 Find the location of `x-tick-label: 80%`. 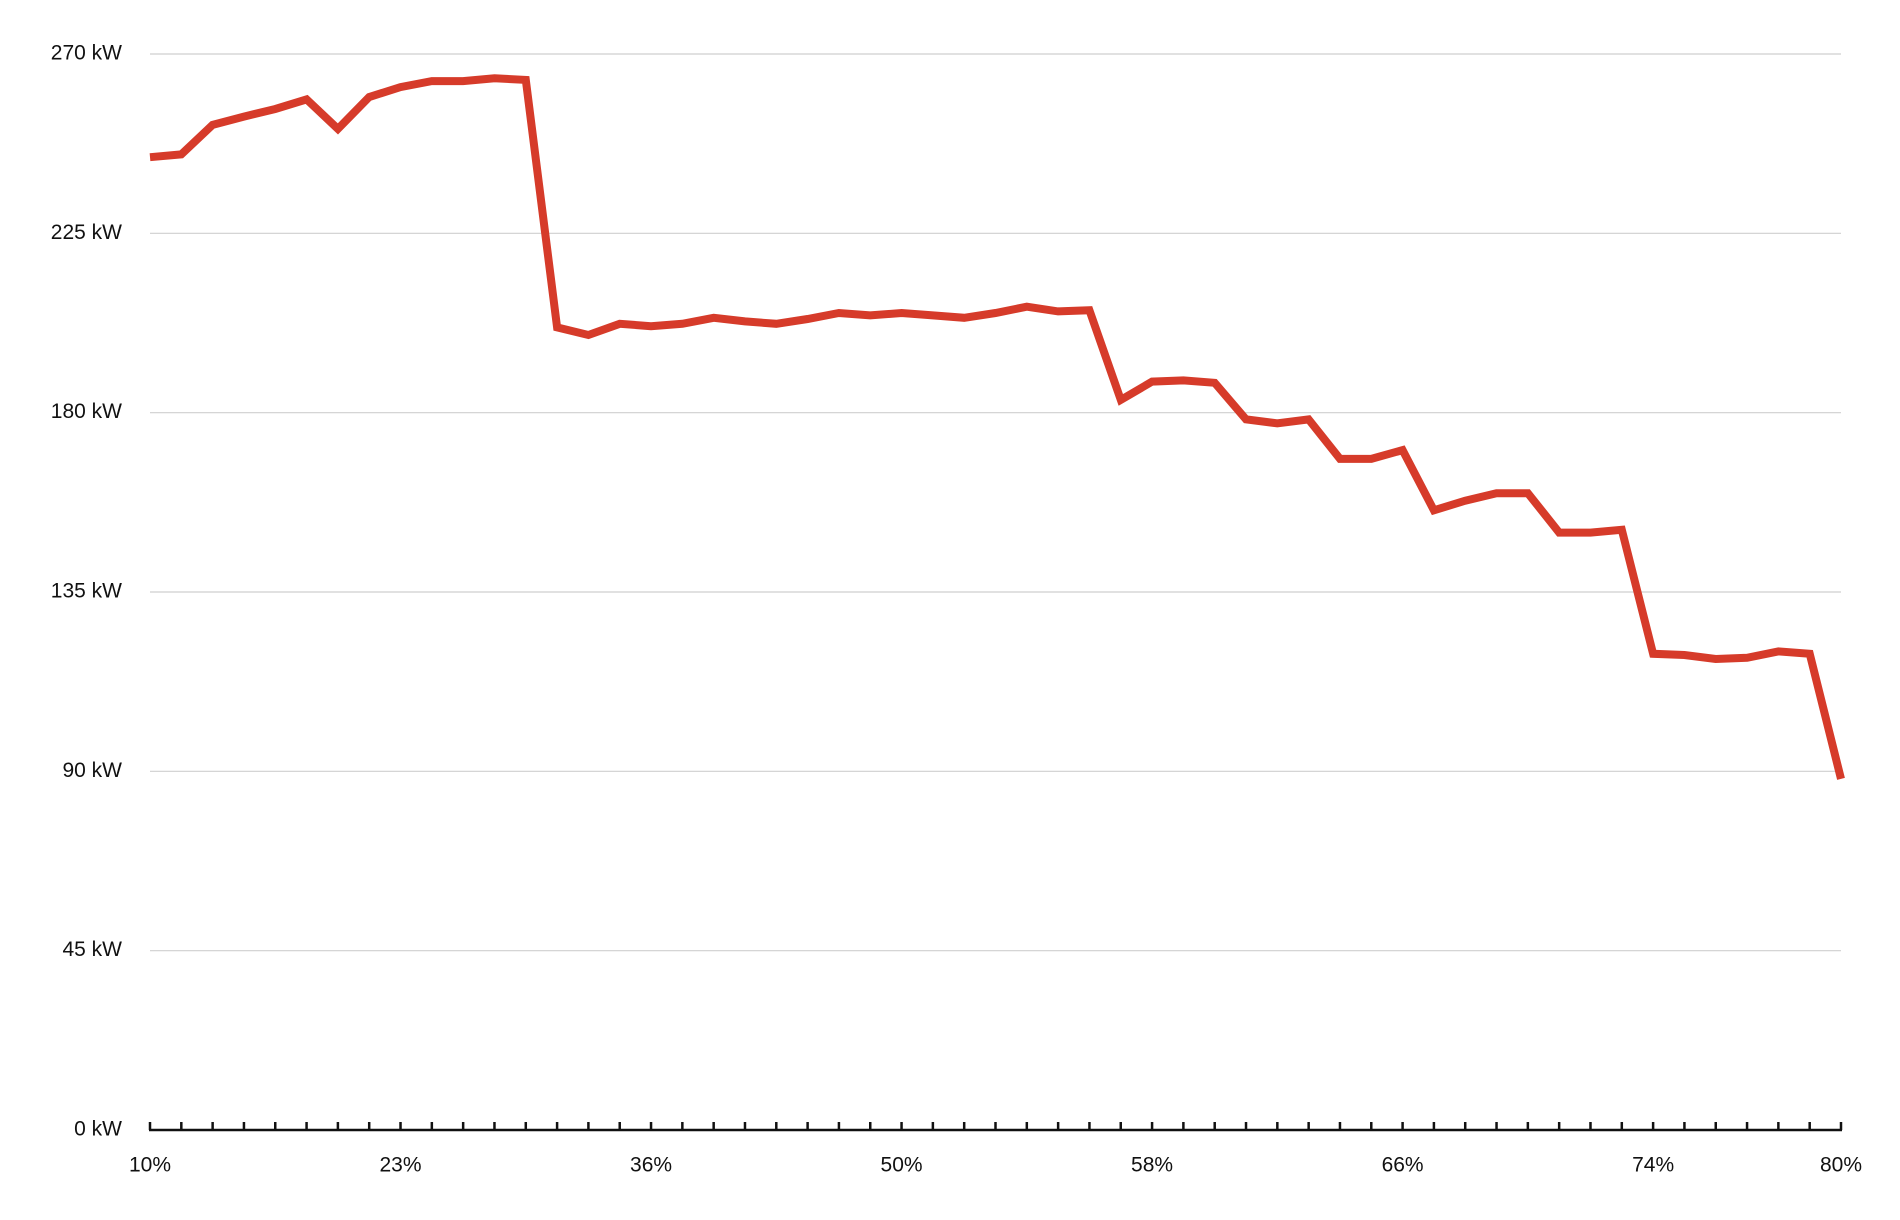

x-tick-label: 80% is located at coordinates (1841, 1165).